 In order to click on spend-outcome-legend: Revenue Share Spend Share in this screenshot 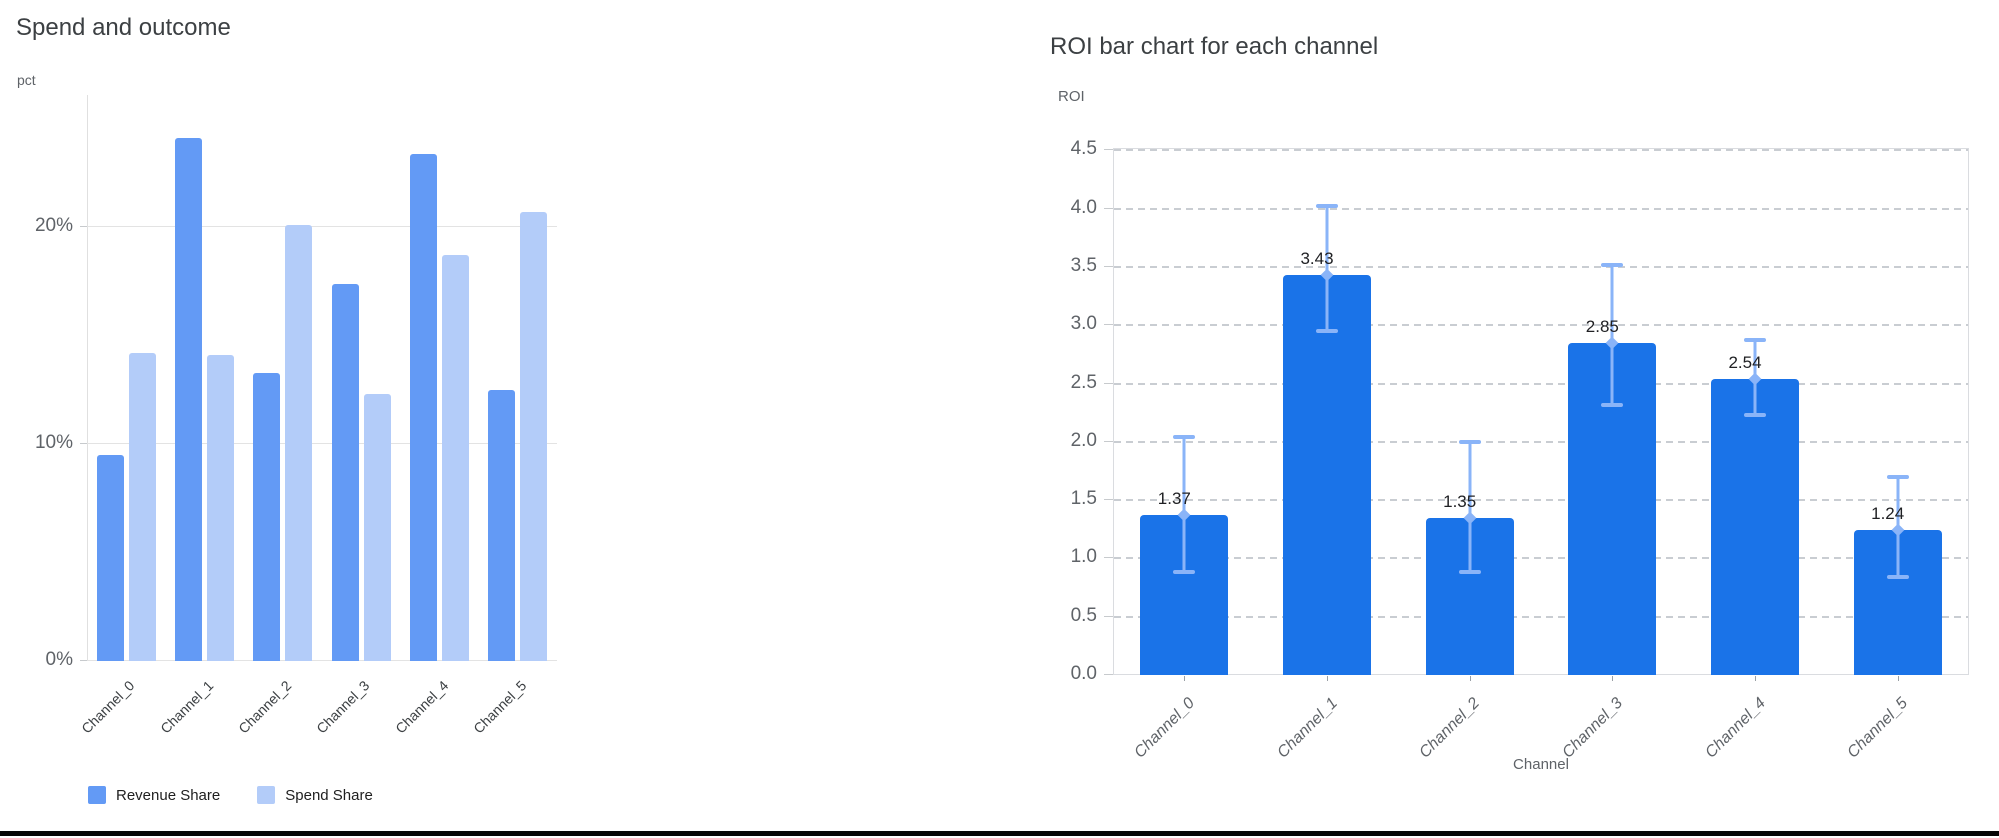, I will do `click(230, 795)`.